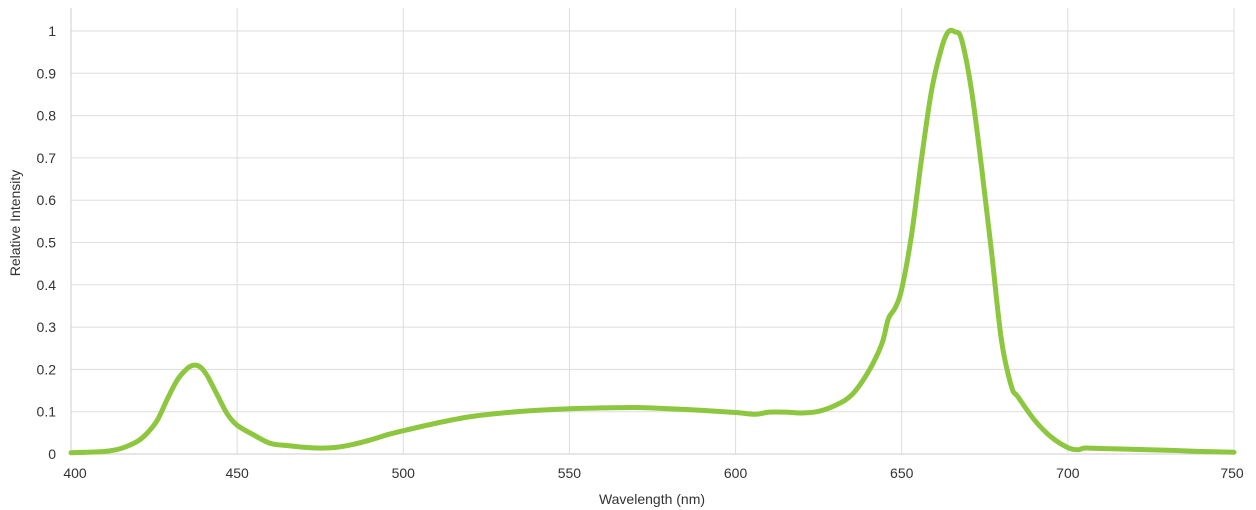 The height and width of the screenshot is (510, 1256). What do you see at coordinates (52, 31) in the screenshot?
I see `y-tick-label: 1` at bounding box center [52, 31].